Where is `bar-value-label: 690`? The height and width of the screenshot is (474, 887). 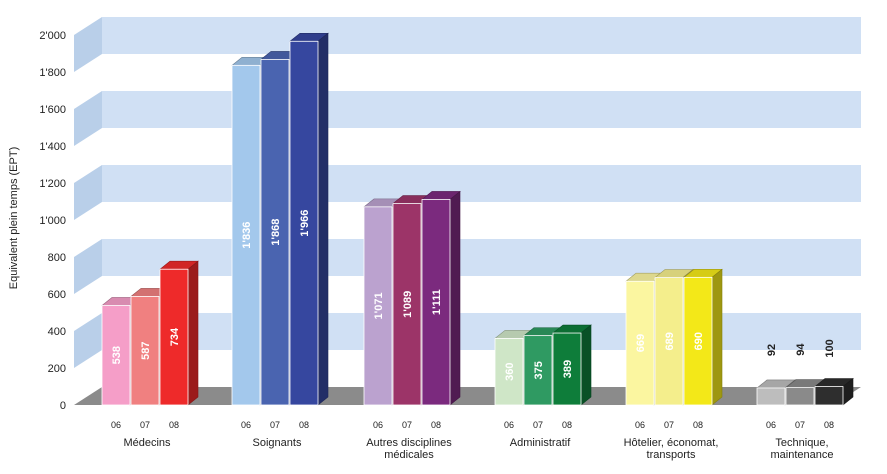 bar-value-label: 690 is located at coordinates (699, 341).